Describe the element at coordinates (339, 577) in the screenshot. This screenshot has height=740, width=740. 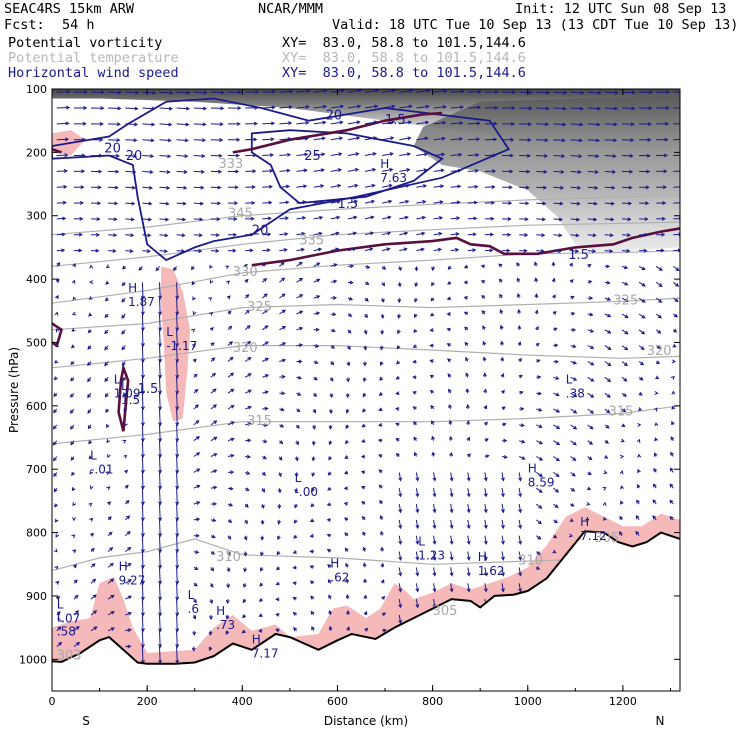
I see `extremum-value: .62` at that location.